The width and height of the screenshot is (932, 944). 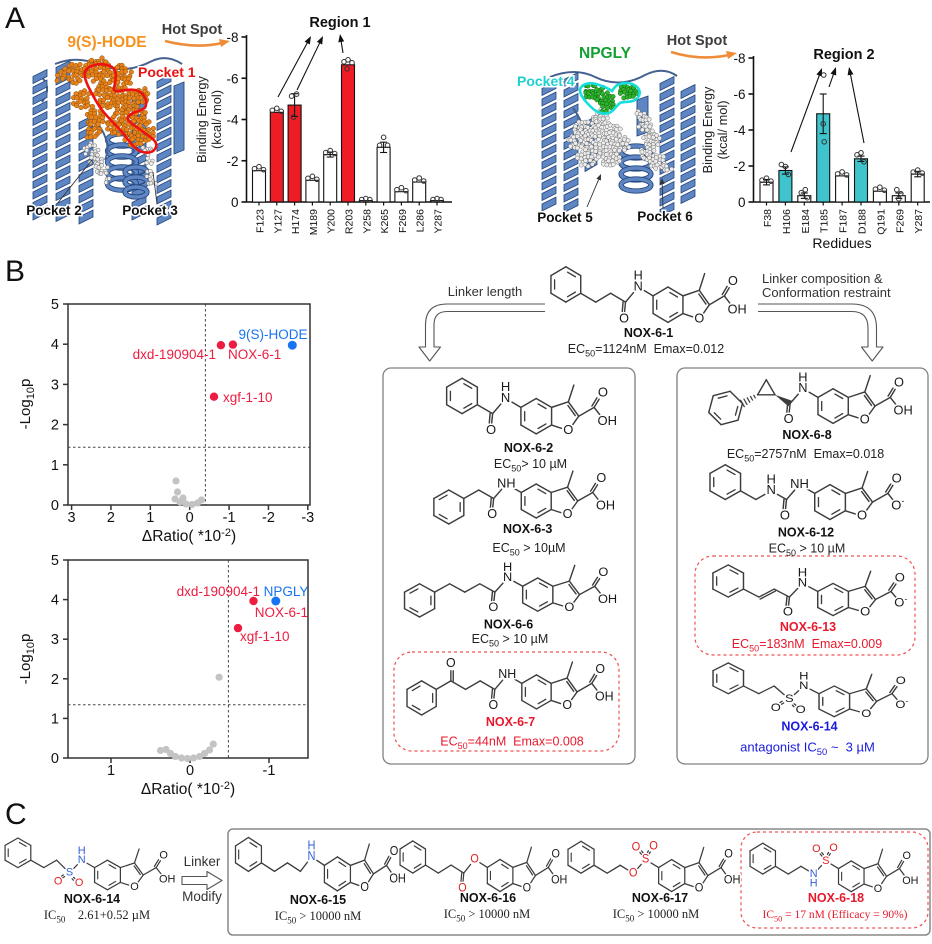 What do you see at coordinates (385, 221) in the screenshot?
I see `svg-text: K265` at bounding box center [385, 221].